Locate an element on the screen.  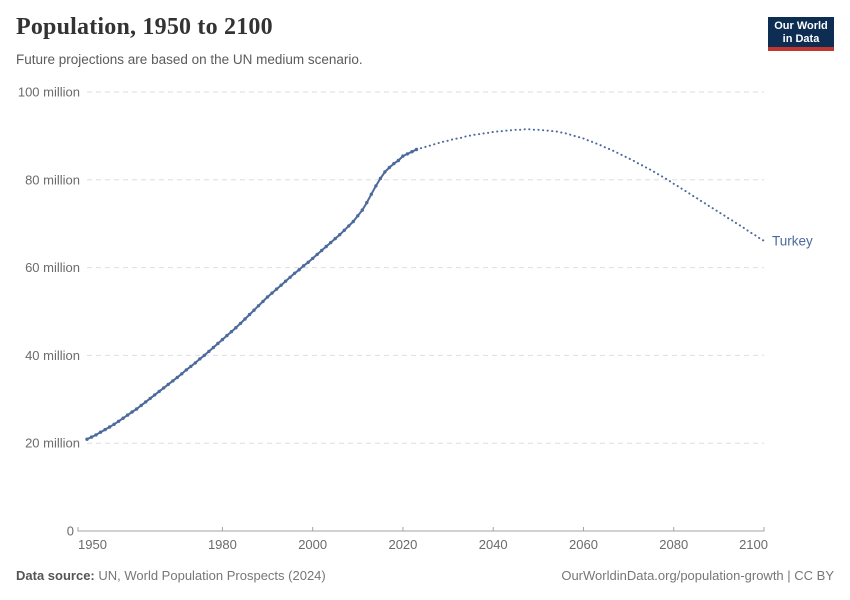
entity-label: Turkey is located at coordinates (792, 240).